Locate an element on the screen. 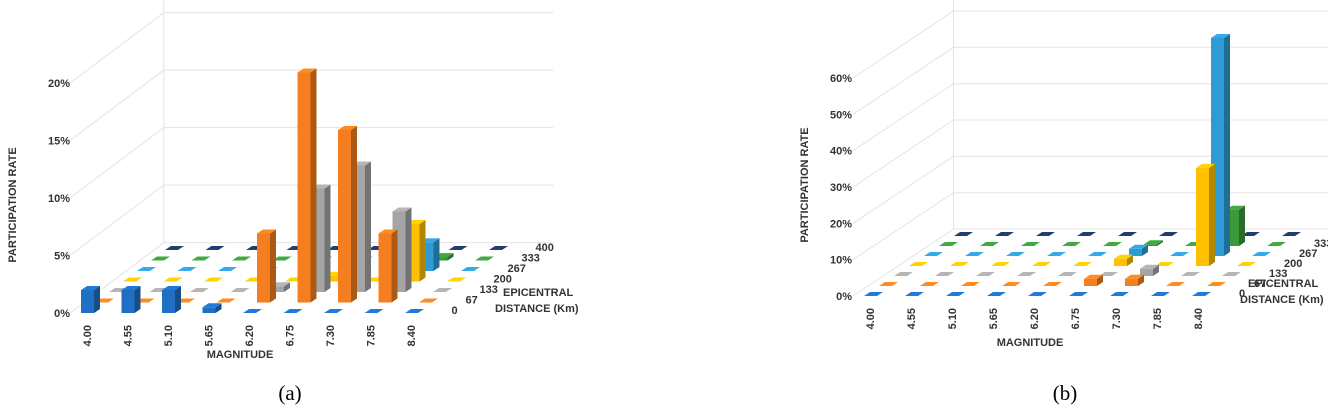  depth-label: 133 is located at coordinates (1278, 274).